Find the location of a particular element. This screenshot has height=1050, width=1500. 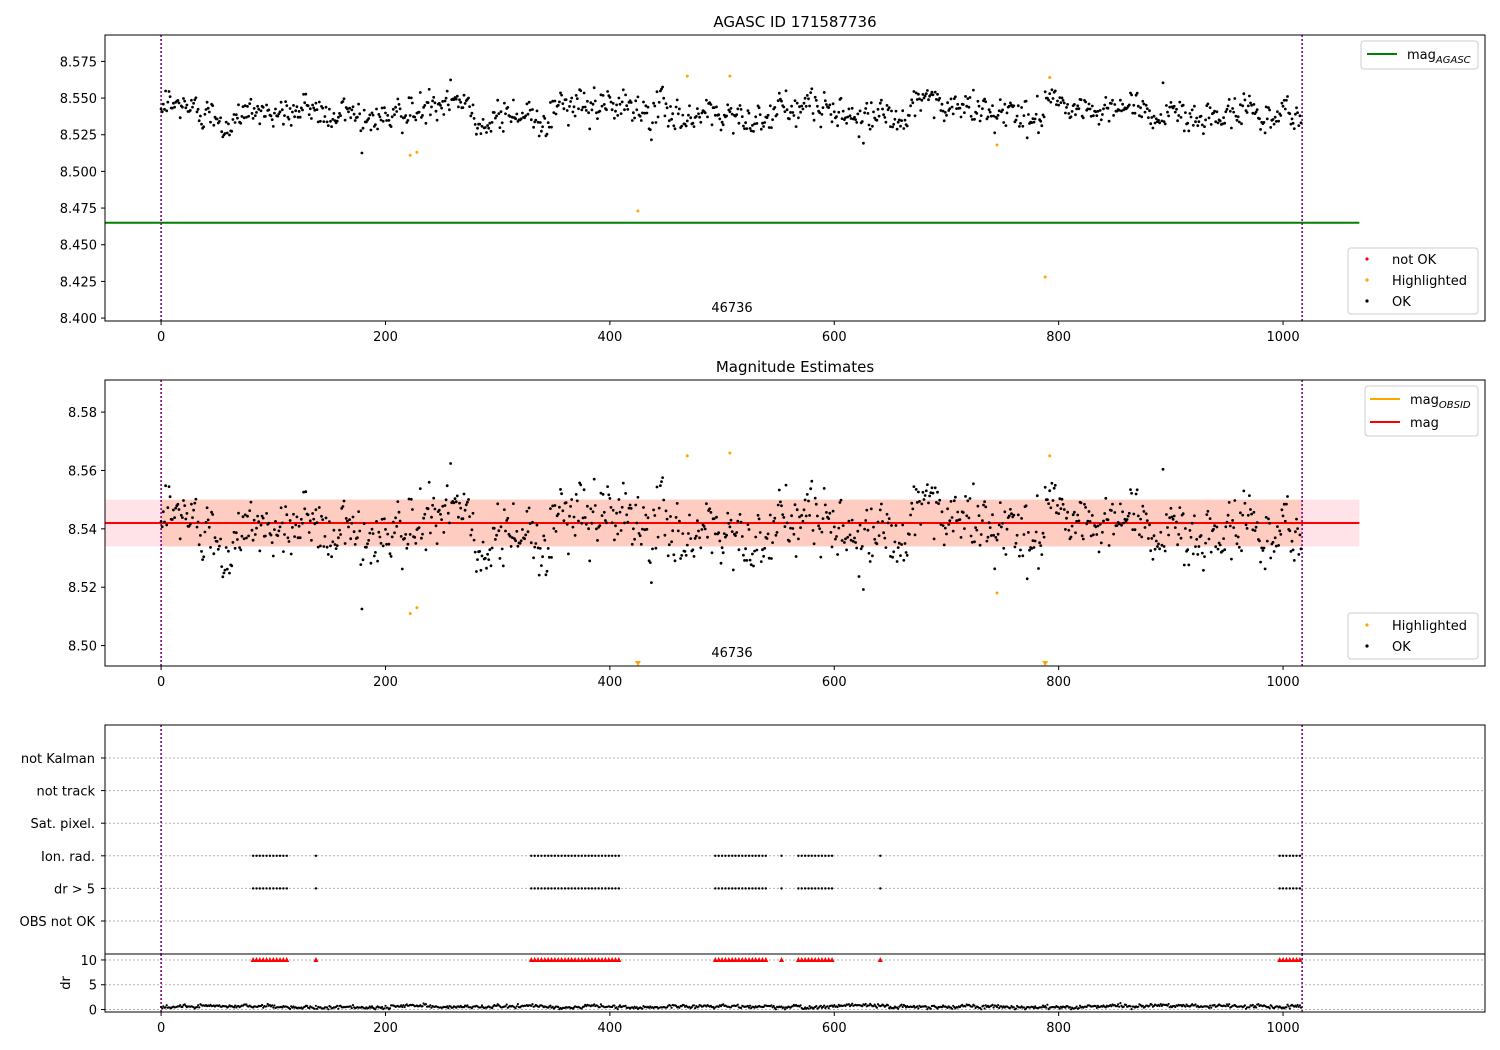

highlighted-point is located at coordinates (997, 145).